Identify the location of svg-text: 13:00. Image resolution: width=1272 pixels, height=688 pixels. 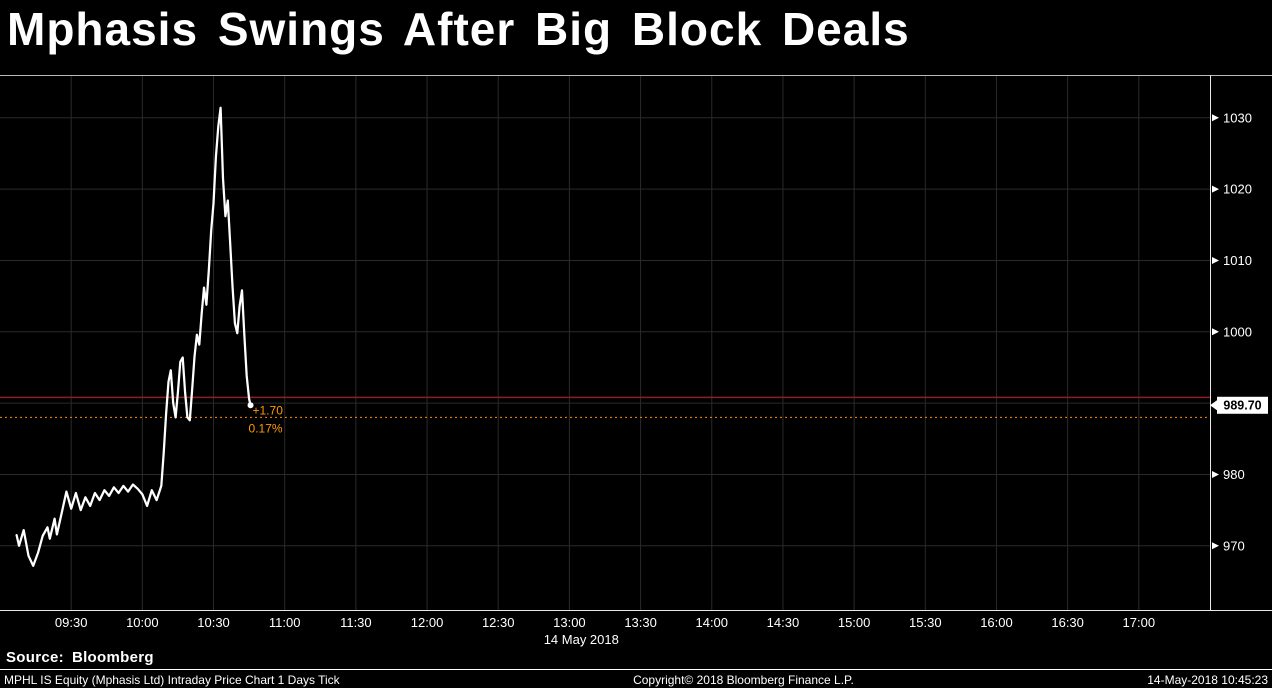
(569, 622).